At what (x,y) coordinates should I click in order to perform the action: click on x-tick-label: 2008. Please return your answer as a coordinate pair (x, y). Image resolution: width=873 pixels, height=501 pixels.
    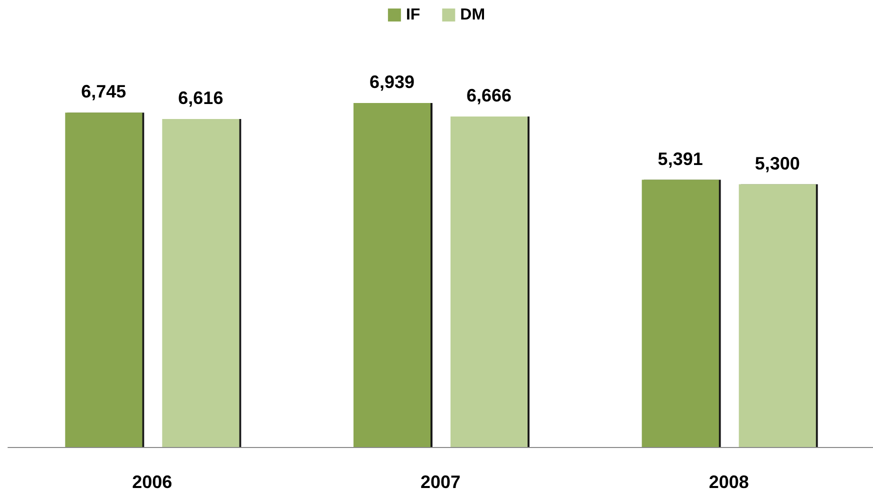
    Looking at the image, I should click on (728, 482).